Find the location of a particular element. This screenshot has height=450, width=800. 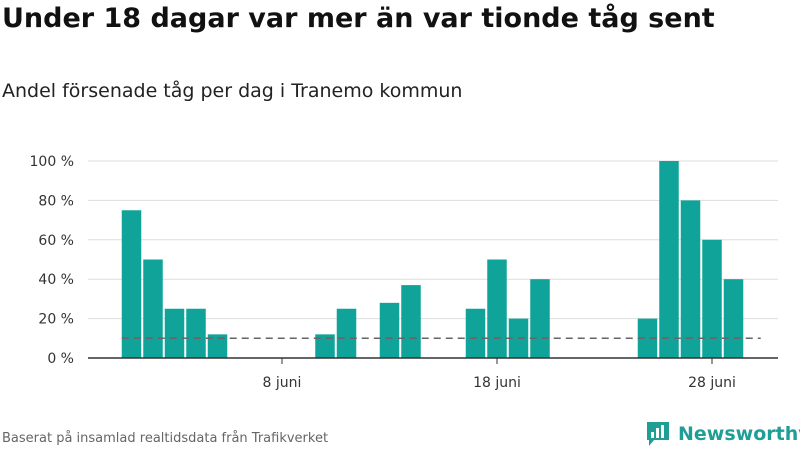

y-tick-label: 40 % is located at coordinates (56, 280).